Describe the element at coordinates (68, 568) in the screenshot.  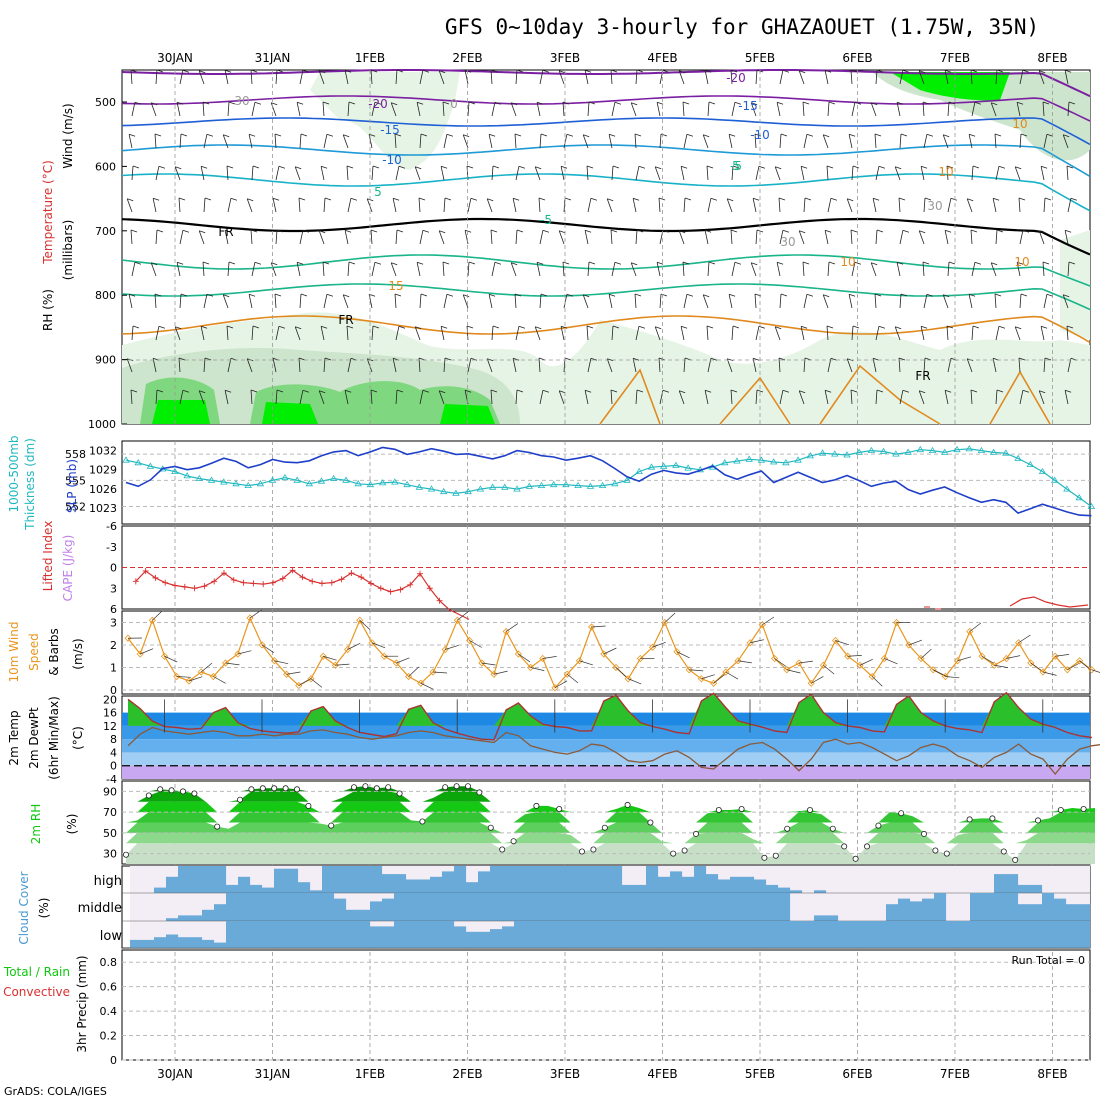
I see `ylabel-cape: CAPE (J/kg)` at that location.